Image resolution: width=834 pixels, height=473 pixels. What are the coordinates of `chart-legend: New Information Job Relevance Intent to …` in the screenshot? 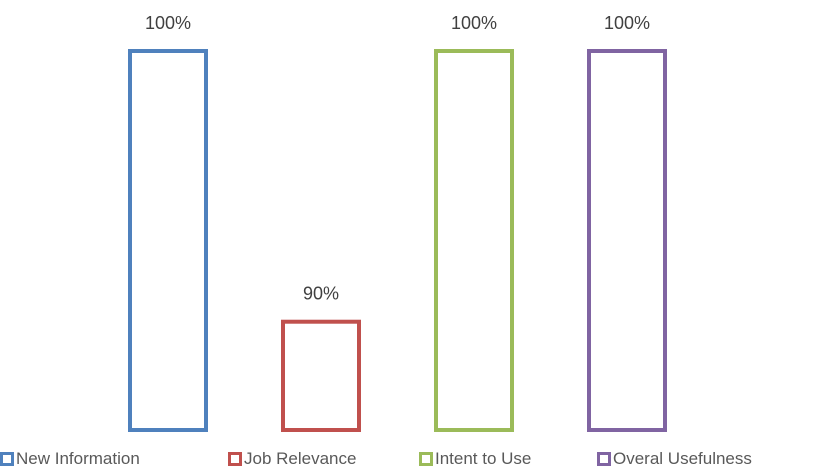 It's located at (417, 461).